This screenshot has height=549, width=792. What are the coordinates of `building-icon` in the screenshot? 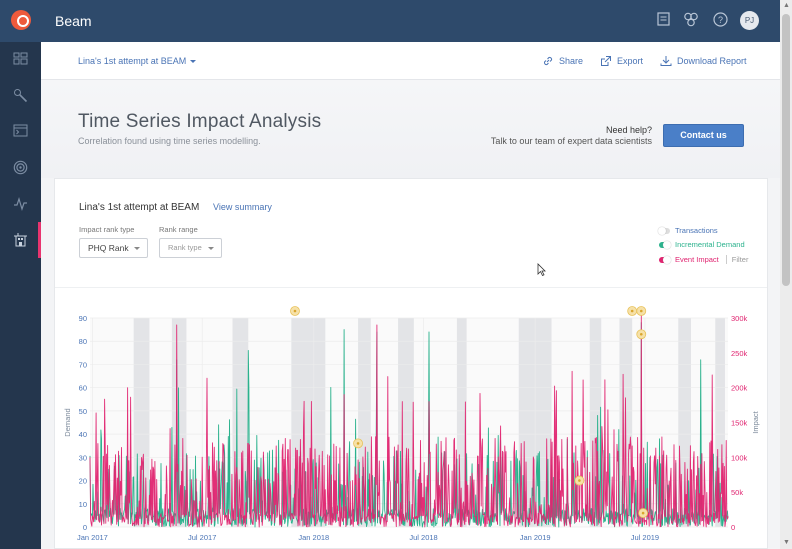 It's located at (20, 240).